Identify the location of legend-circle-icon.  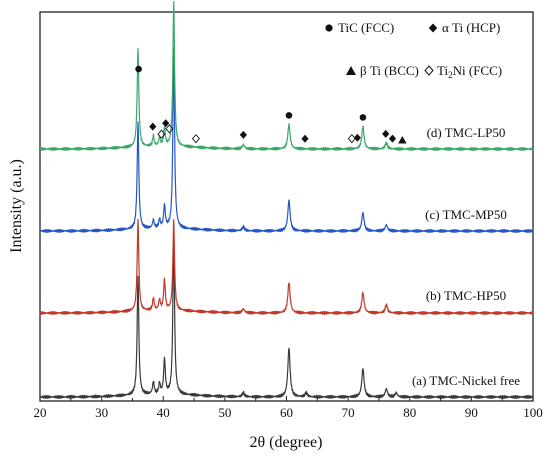
(329, 28).